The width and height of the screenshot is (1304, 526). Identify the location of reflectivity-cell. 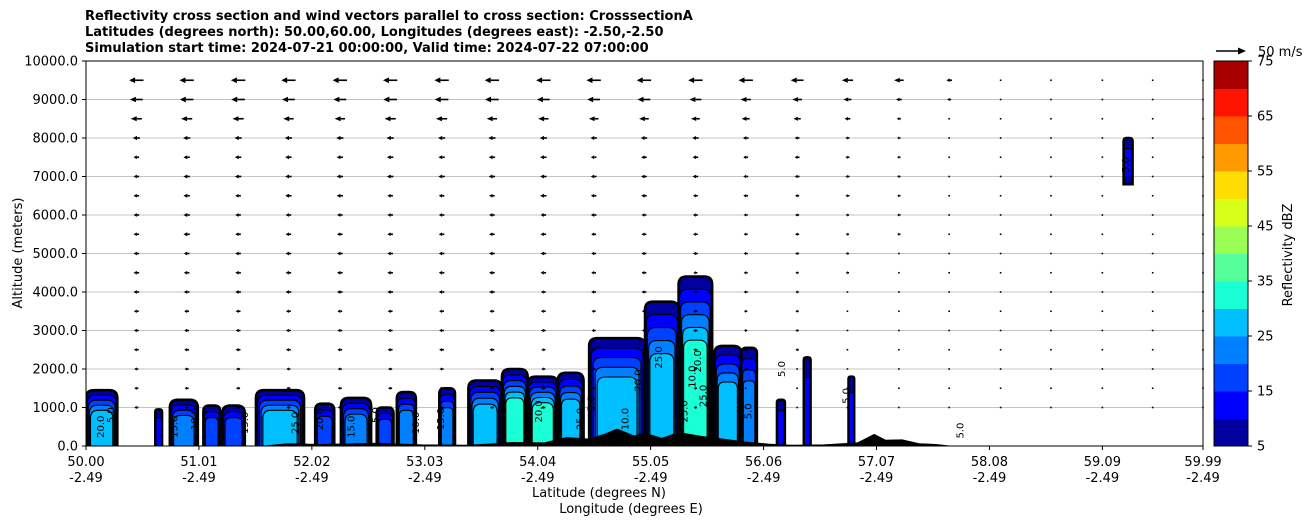
(749, 396).